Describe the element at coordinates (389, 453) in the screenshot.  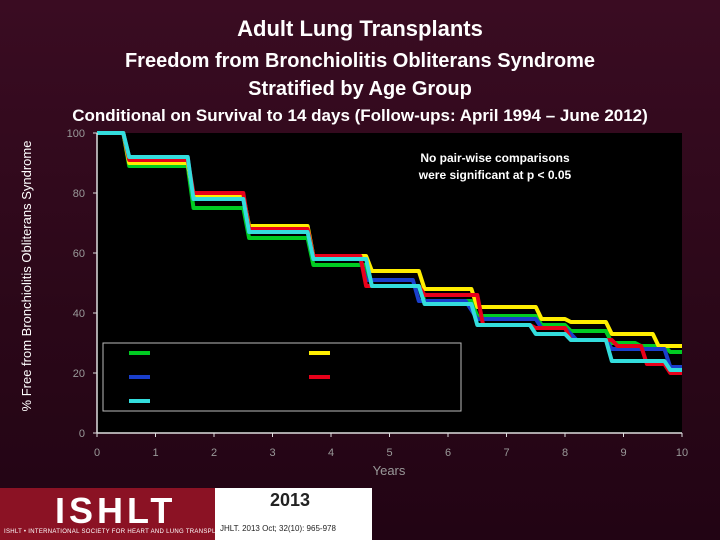
I see `x-tick-label: 5` at that location.